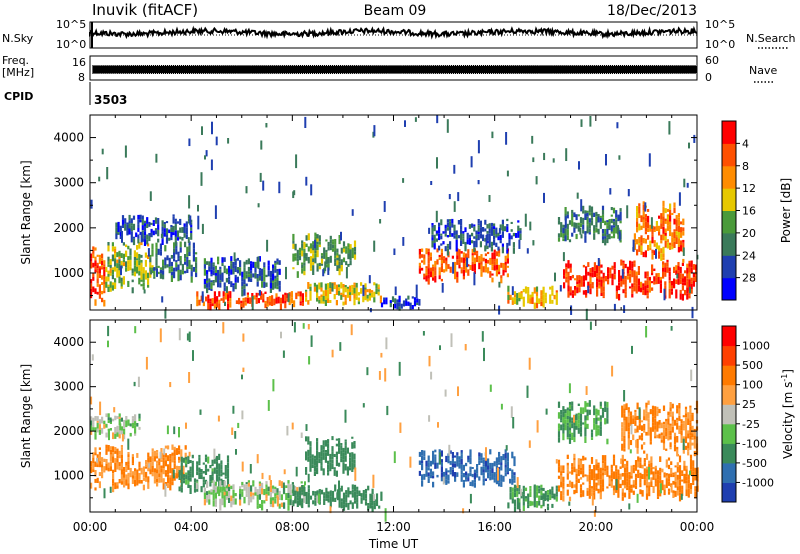  I want to click on colorbar-tick-power: 8, so click(745, 166).